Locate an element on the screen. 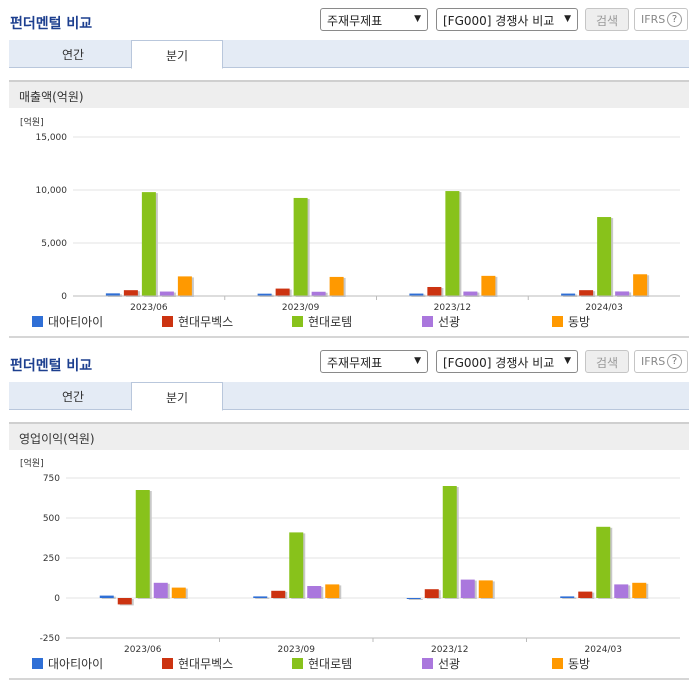 This screenshot has height=684, width=696. x-tick-label: 2024/03 is located at coordinates (603, 650).